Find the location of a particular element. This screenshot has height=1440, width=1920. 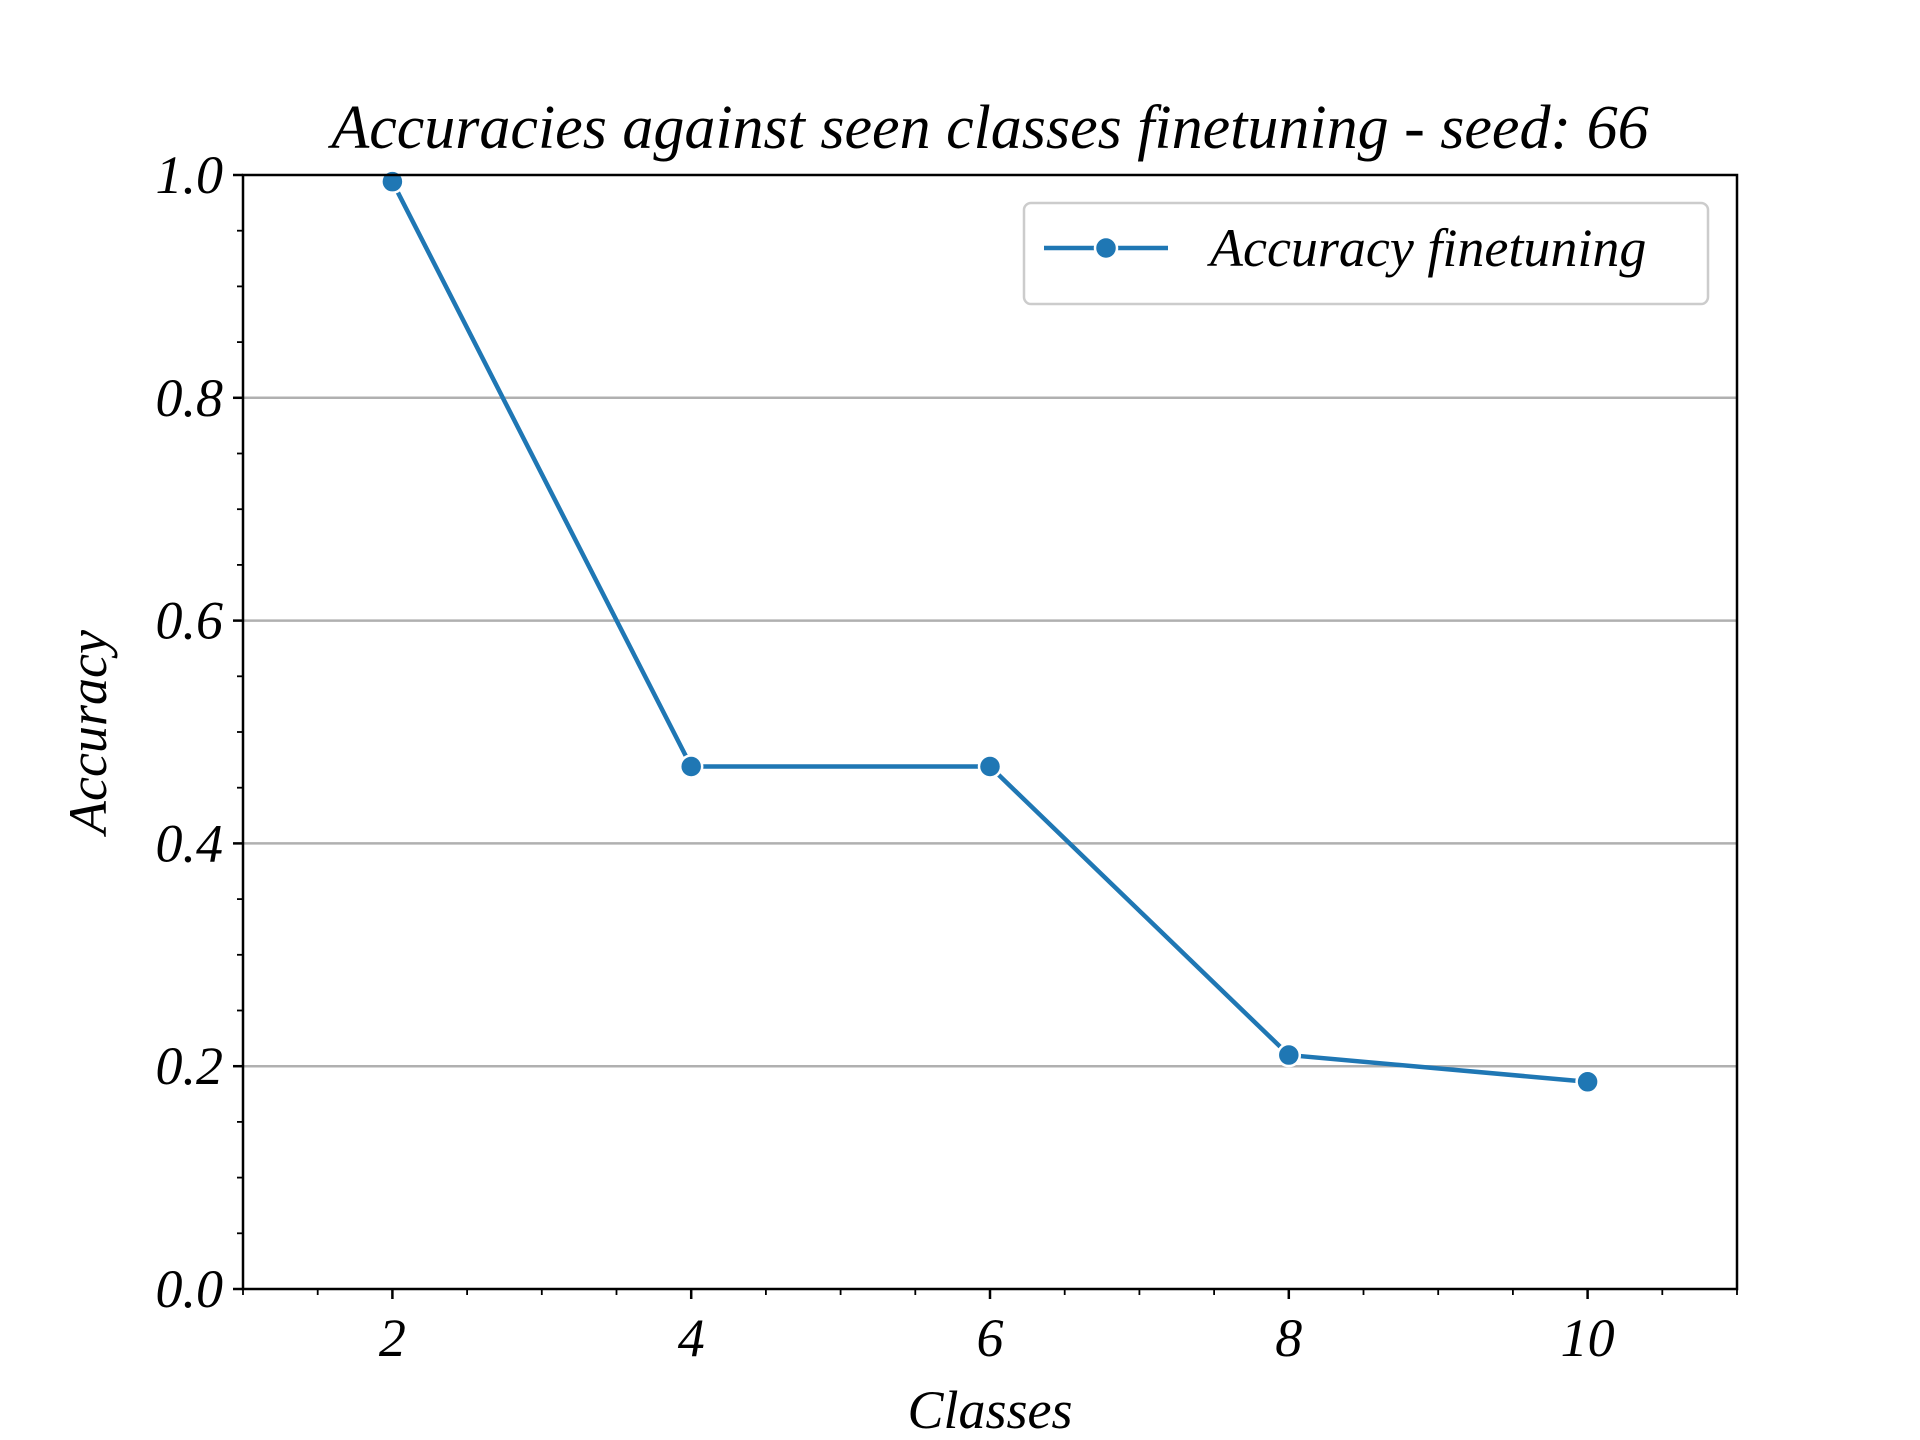

legend-marker-swatch is located at coordinates (1106, 248).